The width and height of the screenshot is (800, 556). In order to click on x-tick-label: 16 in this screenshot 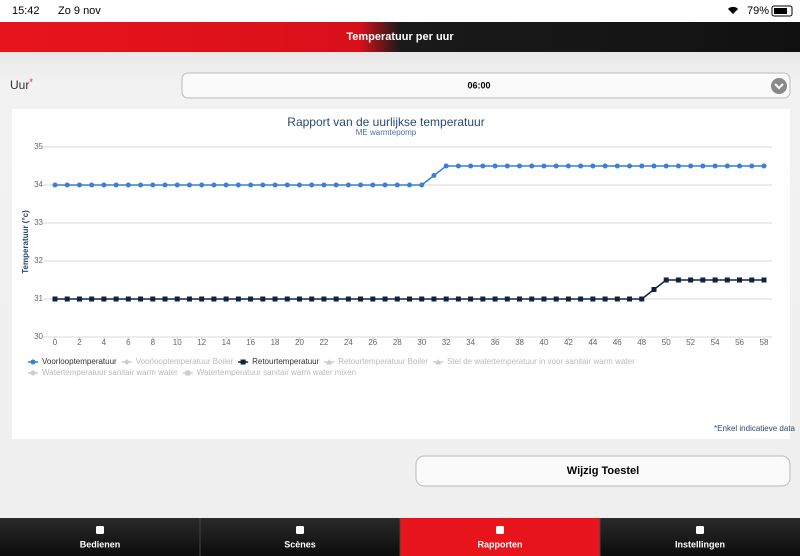, I will do `click(250, 342)`.